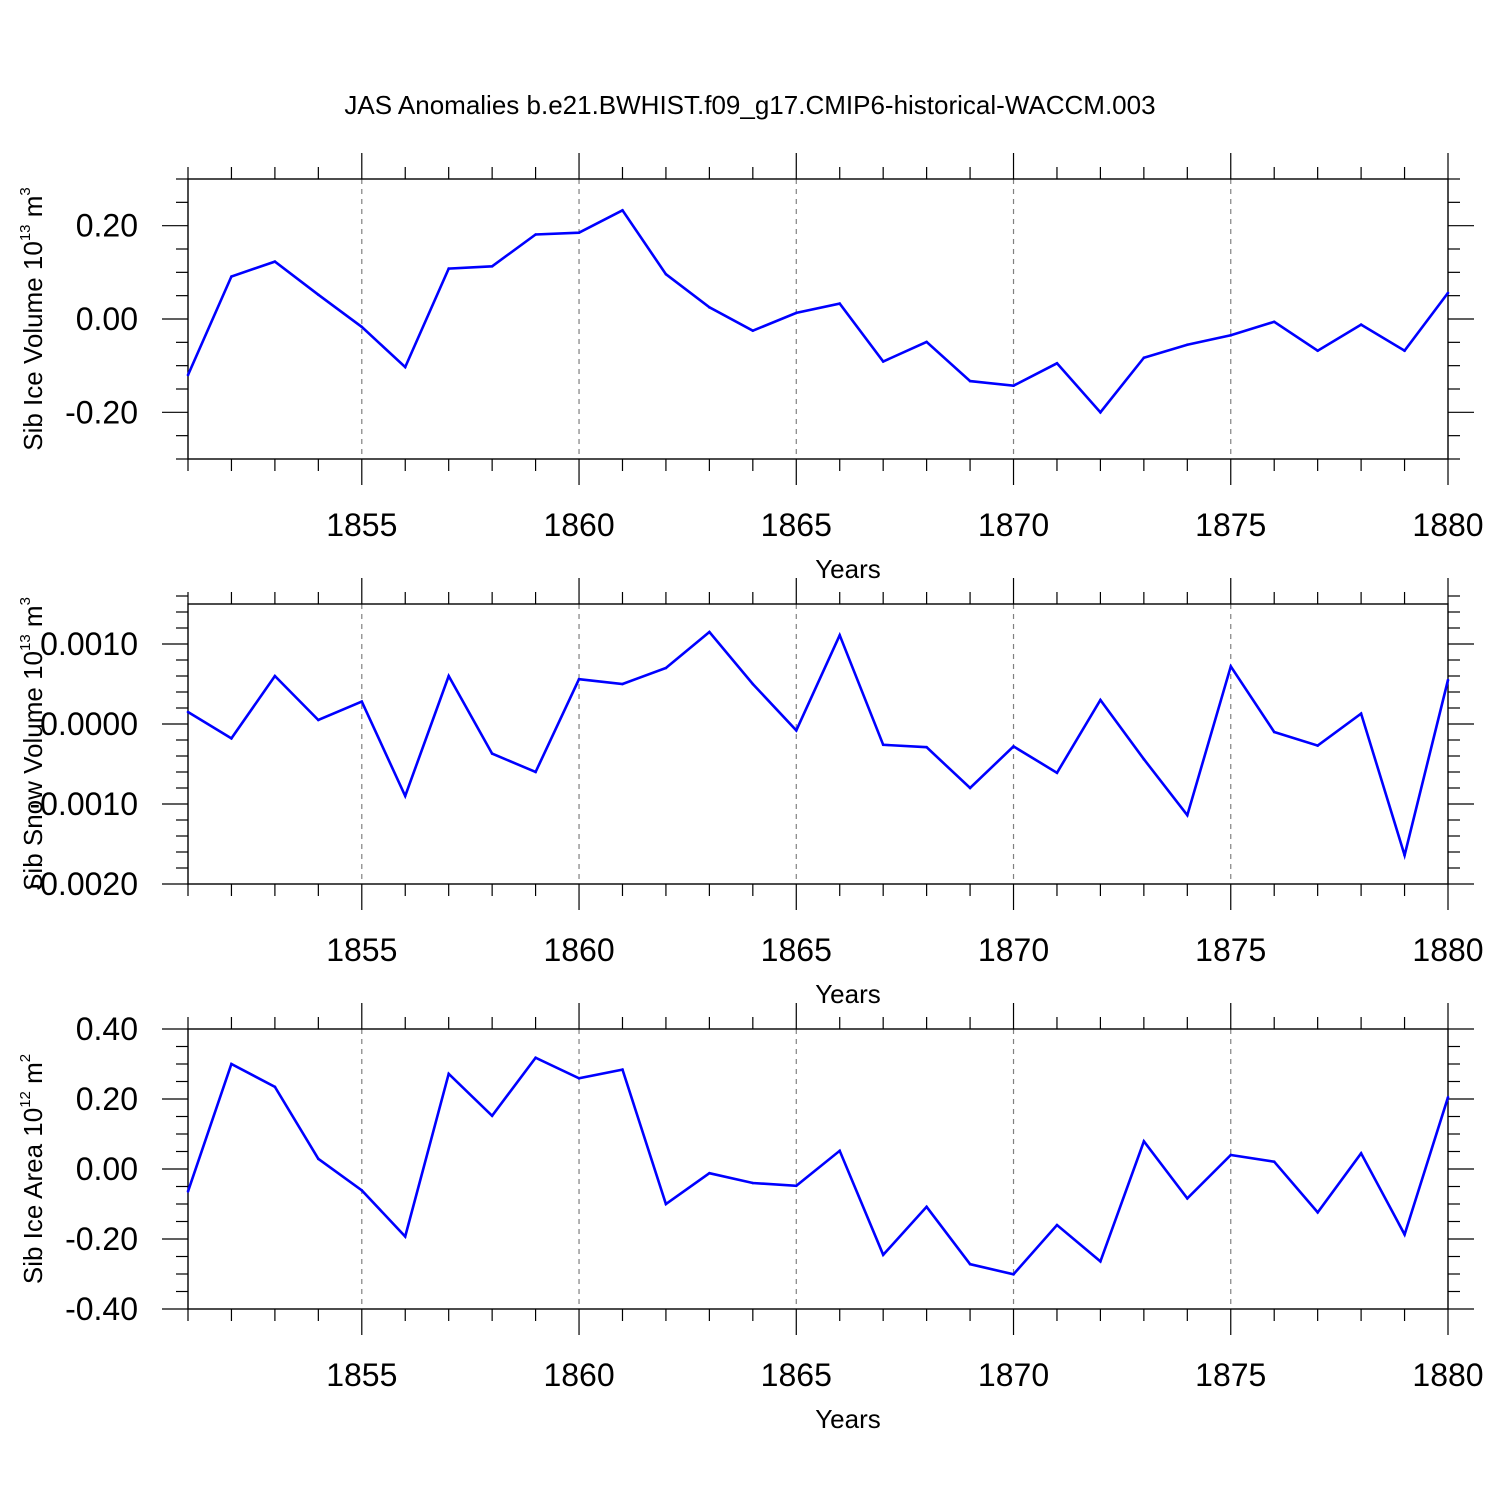 The height and width of the screenshot is (1500, 1500). Describe the element at coordinates (83, 884) in the screenshot. I see `y-tick-label: -0.0020` at that location.